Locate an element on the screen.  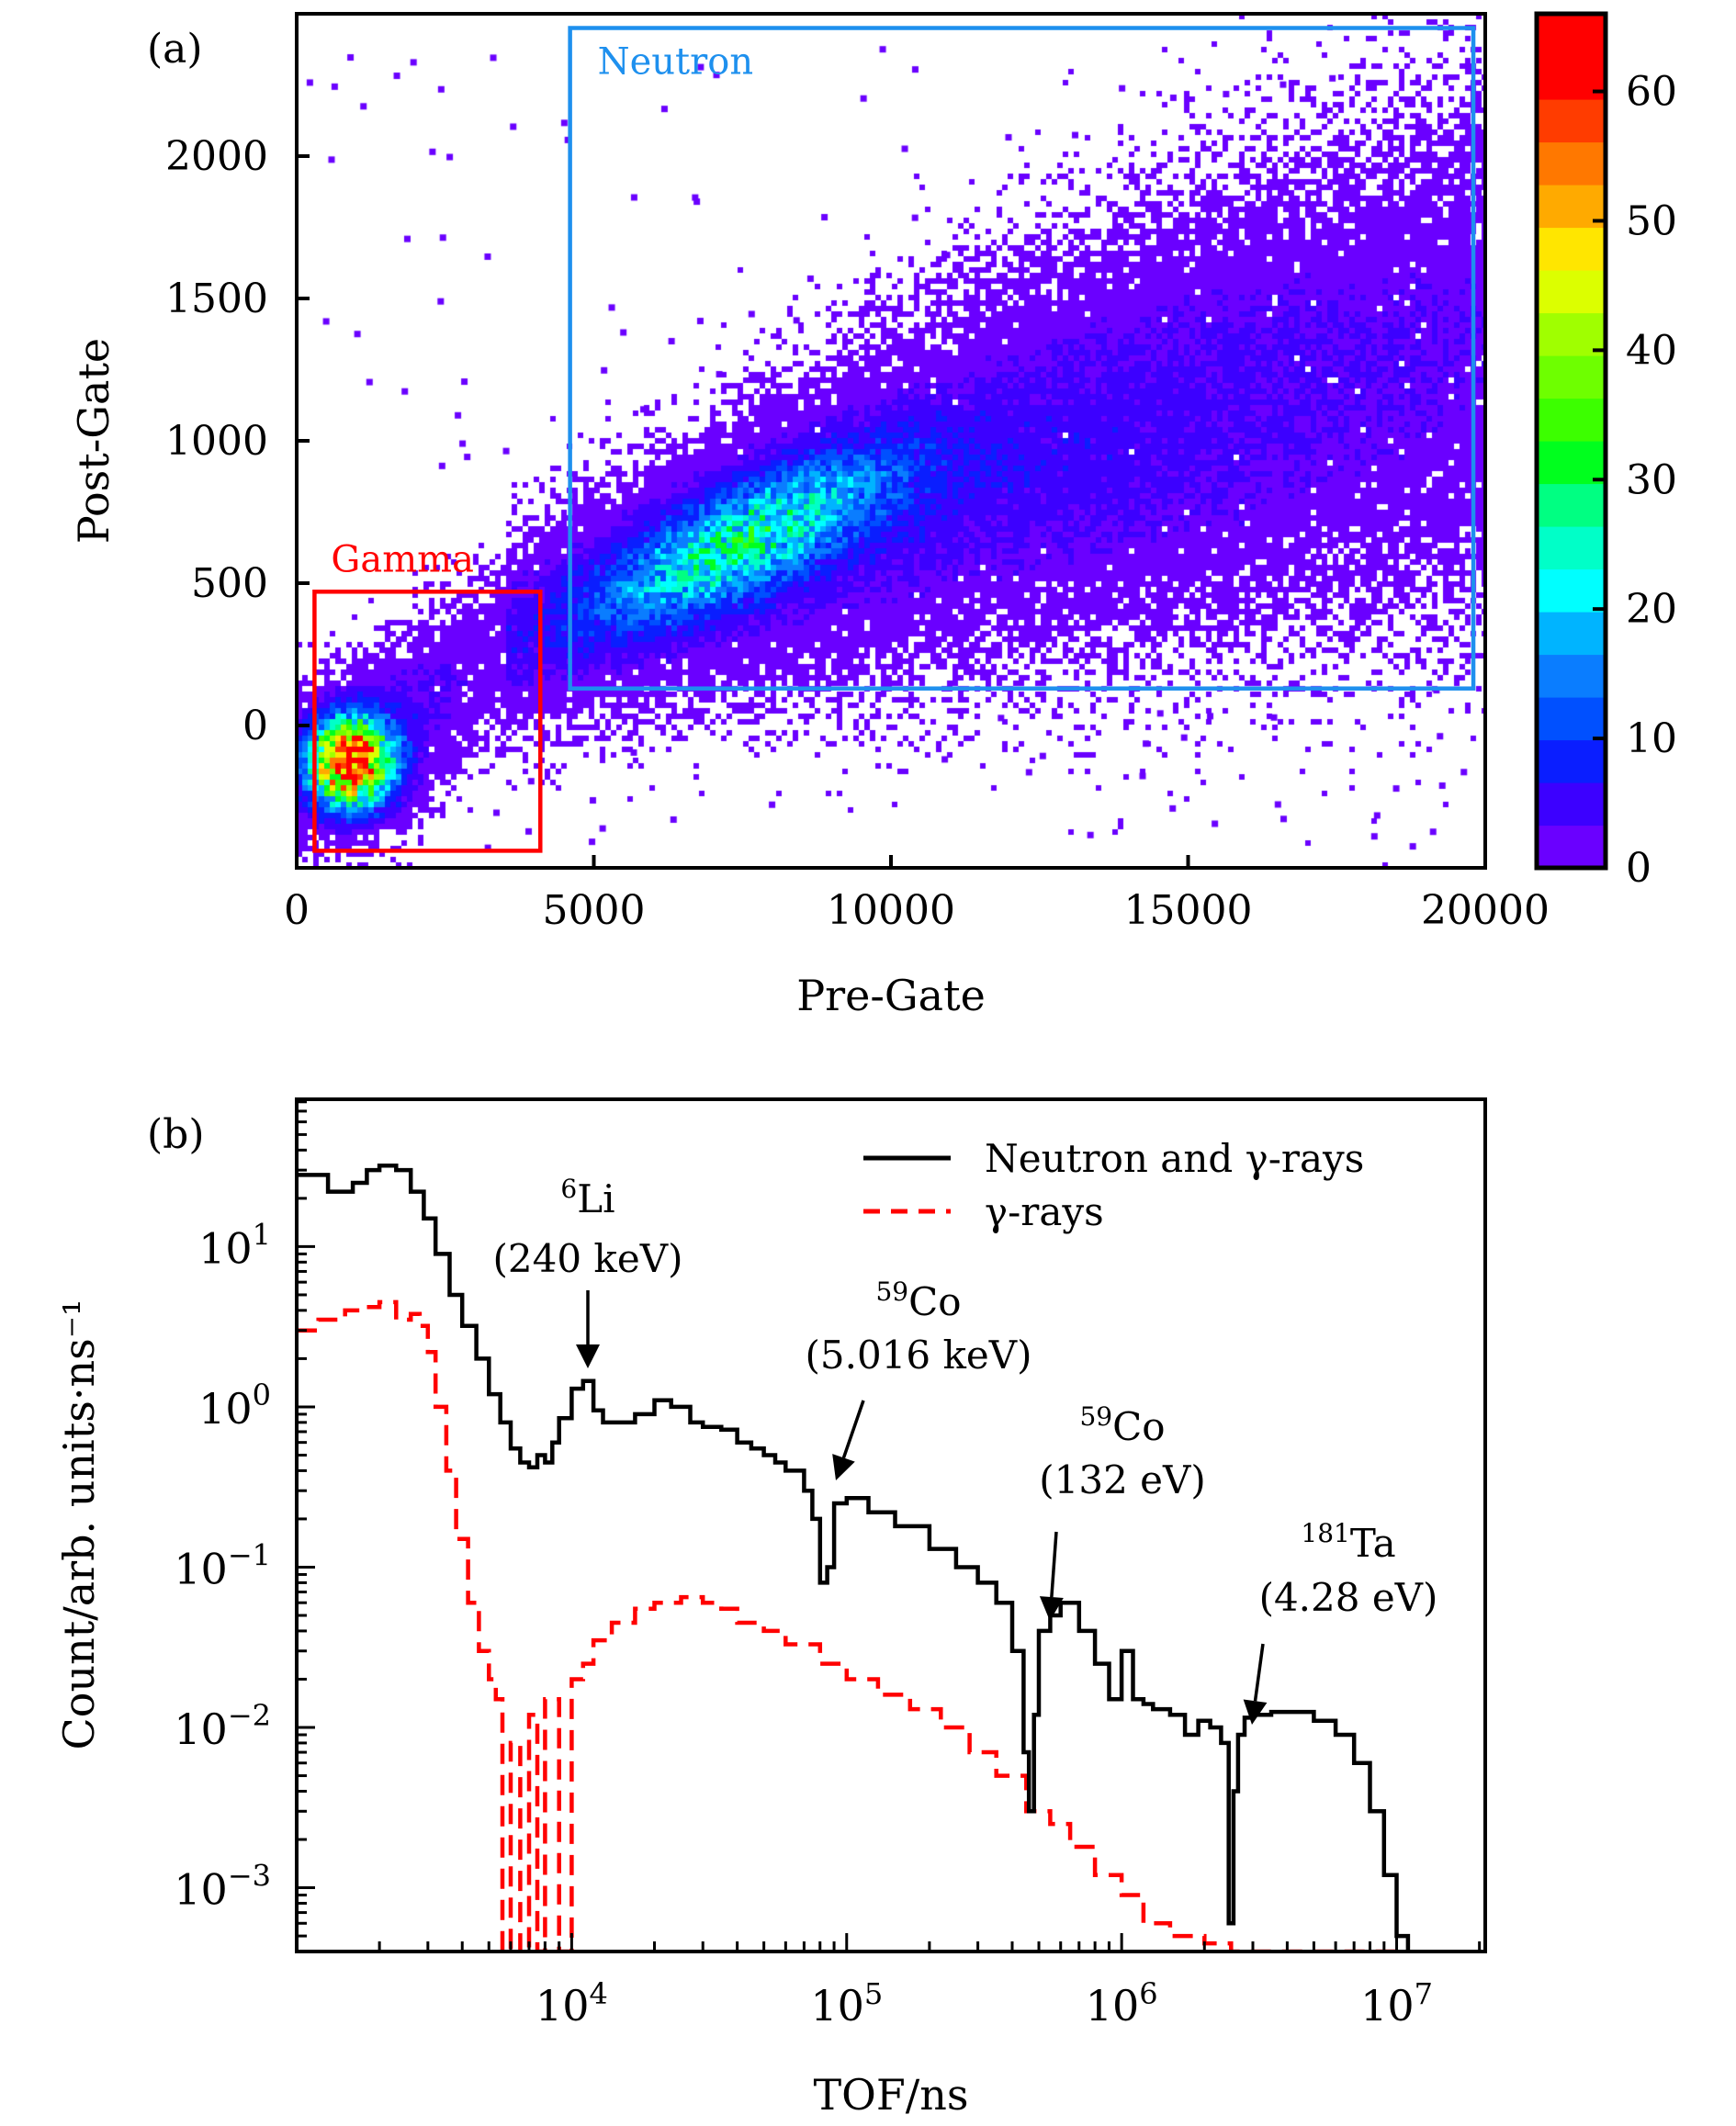
annotation-energy: (240 keV) is located at coordinates (588, 1258).